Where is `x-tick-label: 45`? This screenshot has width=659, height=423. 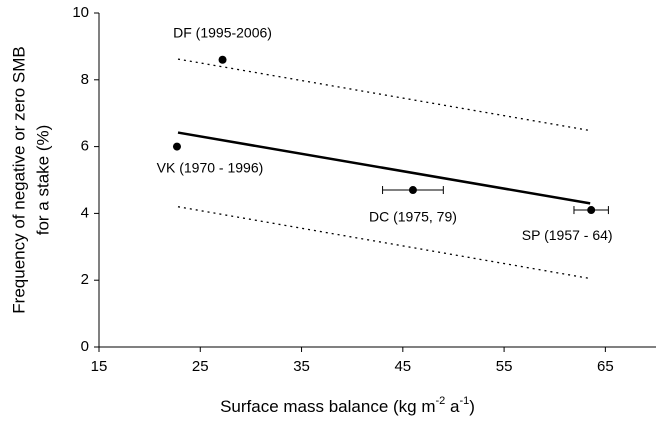
x-tick-label: 45 is located at coordinates (402, 366).